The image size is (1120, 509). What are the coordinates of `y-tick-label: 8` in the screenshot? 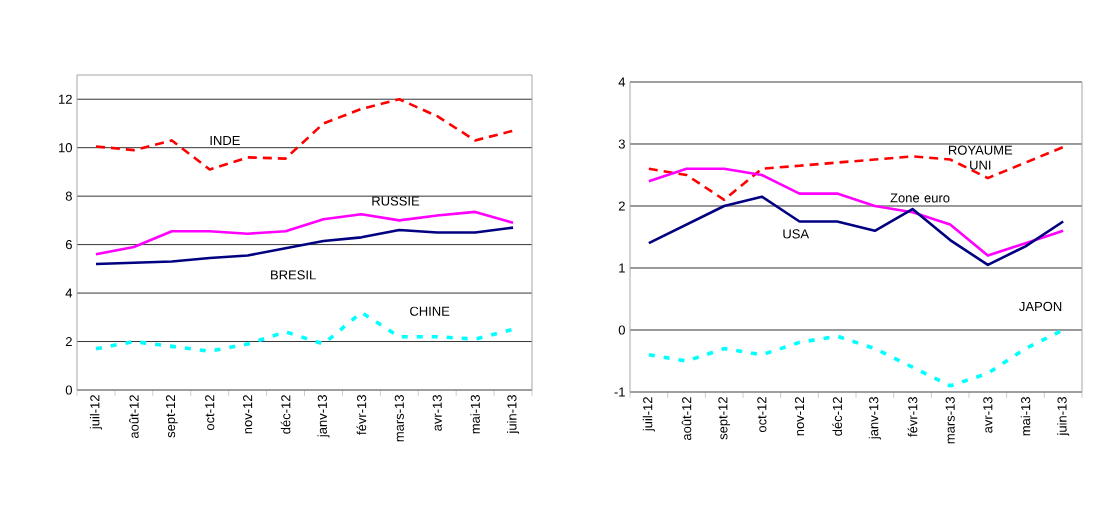 It's located at (68, 196).